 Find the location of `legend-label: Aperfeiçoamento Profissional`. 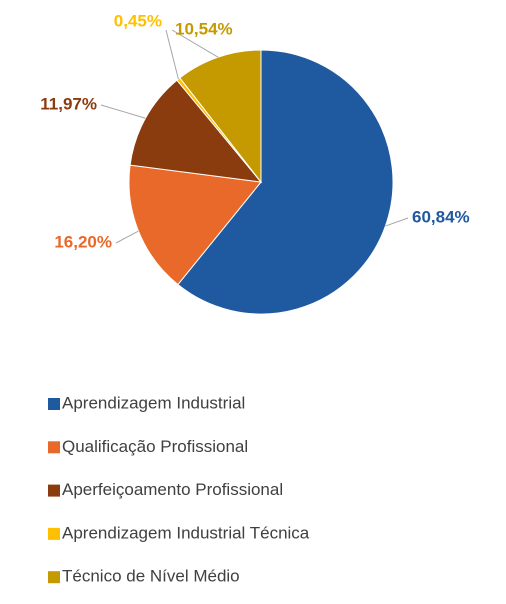

legend-label: Aperfeiçoamento Profissional is located at coordinates (172, 489).